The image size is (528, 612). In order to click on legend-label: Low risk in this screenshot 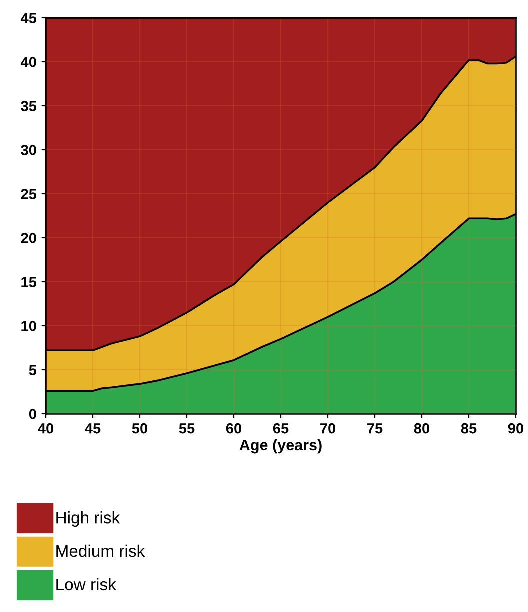, I will do `click(86, 584)`.